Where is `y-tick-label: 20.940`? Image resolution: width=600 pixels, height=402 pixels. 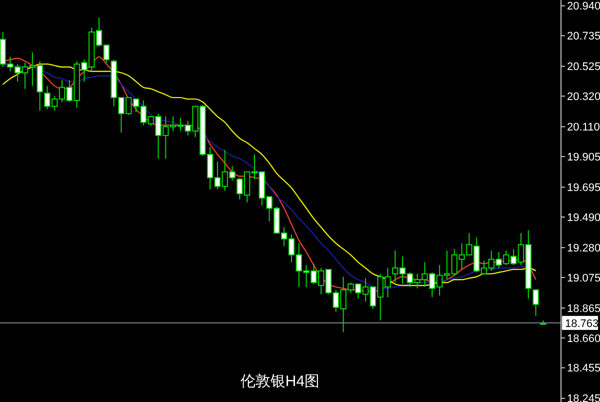
y-tick-label: 20.940 is located at coordinates (583, 6).